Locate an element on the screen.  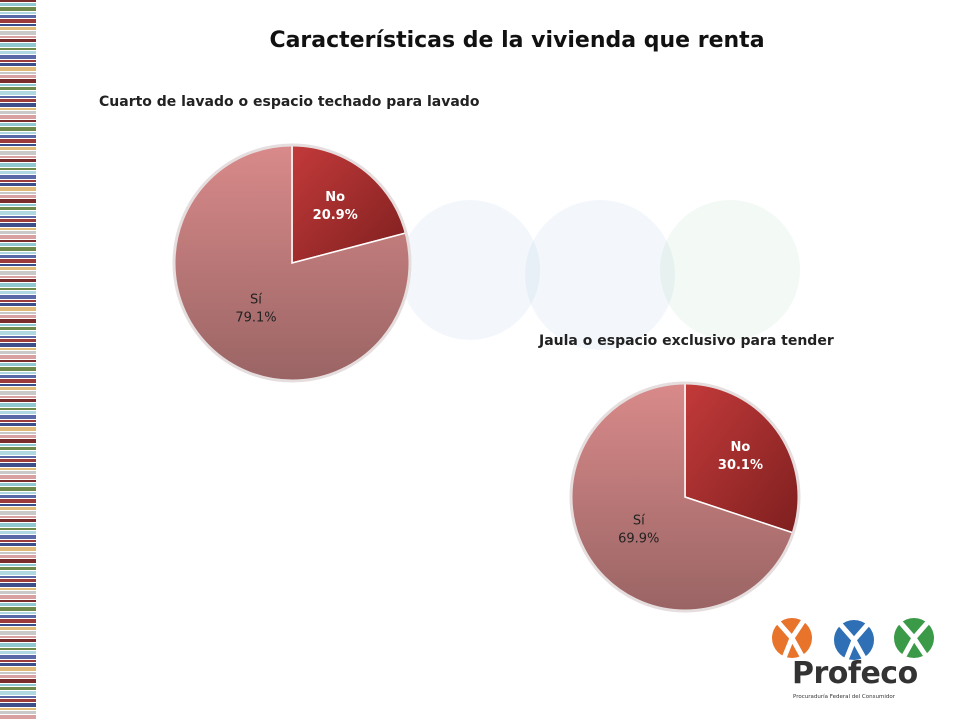
slice-label-si: Sí is located at coordinates (639, 520).